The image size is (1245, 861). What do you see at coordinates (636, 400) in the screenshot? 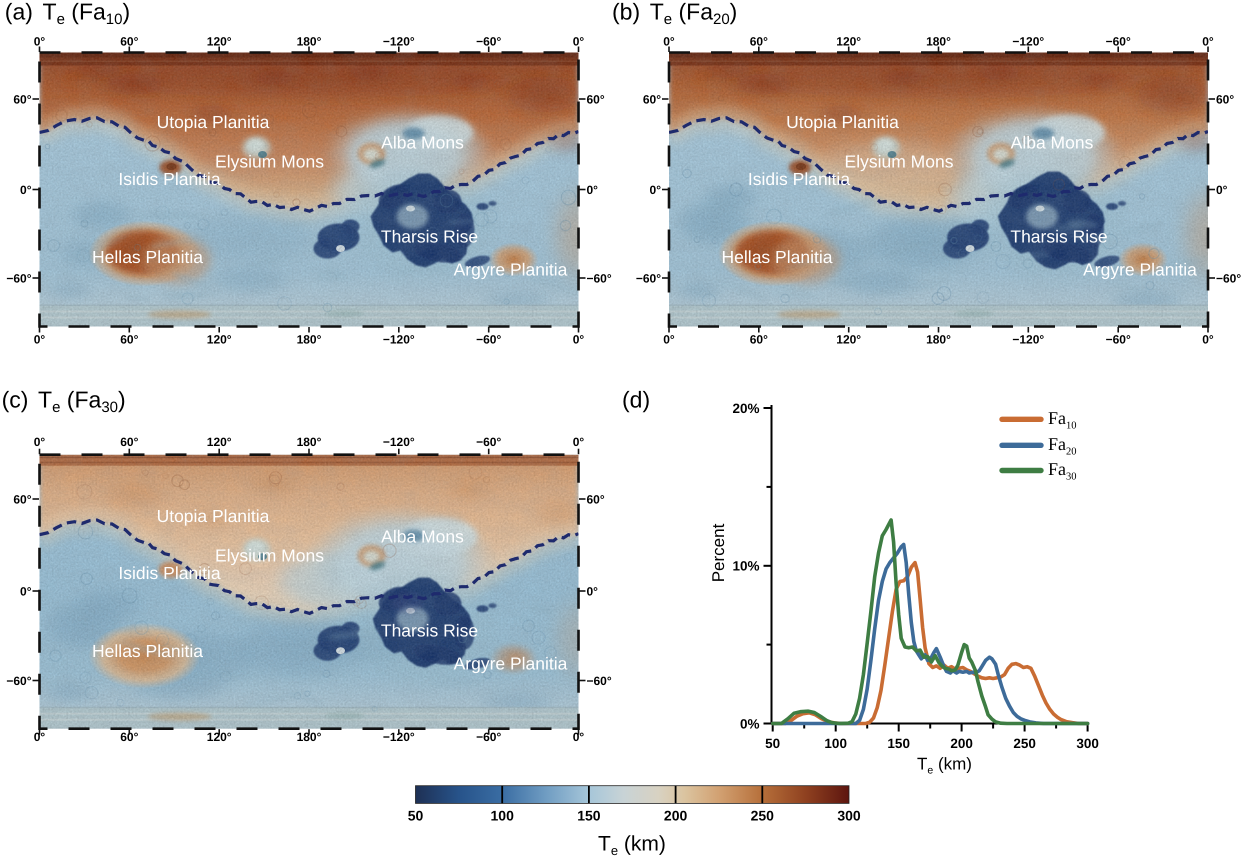
I see `svg-text: (d)` at bounding box center [636, 400].